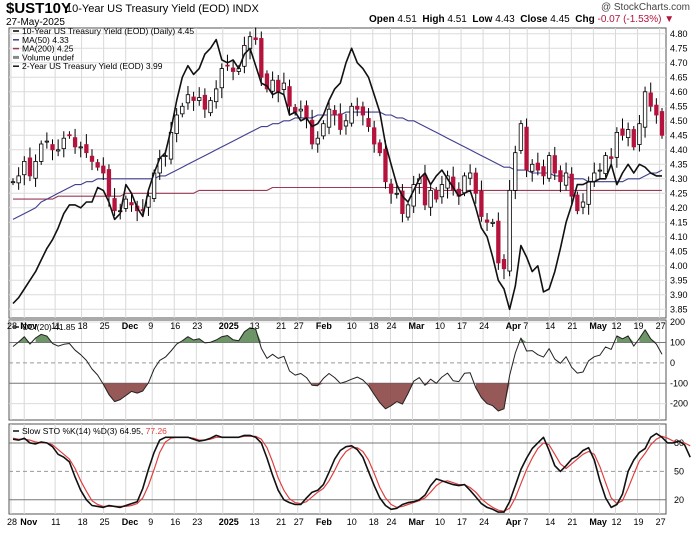 This screenshot has height=534, width=696. Describe the element at coordinates (679, 106) in the screenshot. I see `y-tick-label: 4.55` at that location.